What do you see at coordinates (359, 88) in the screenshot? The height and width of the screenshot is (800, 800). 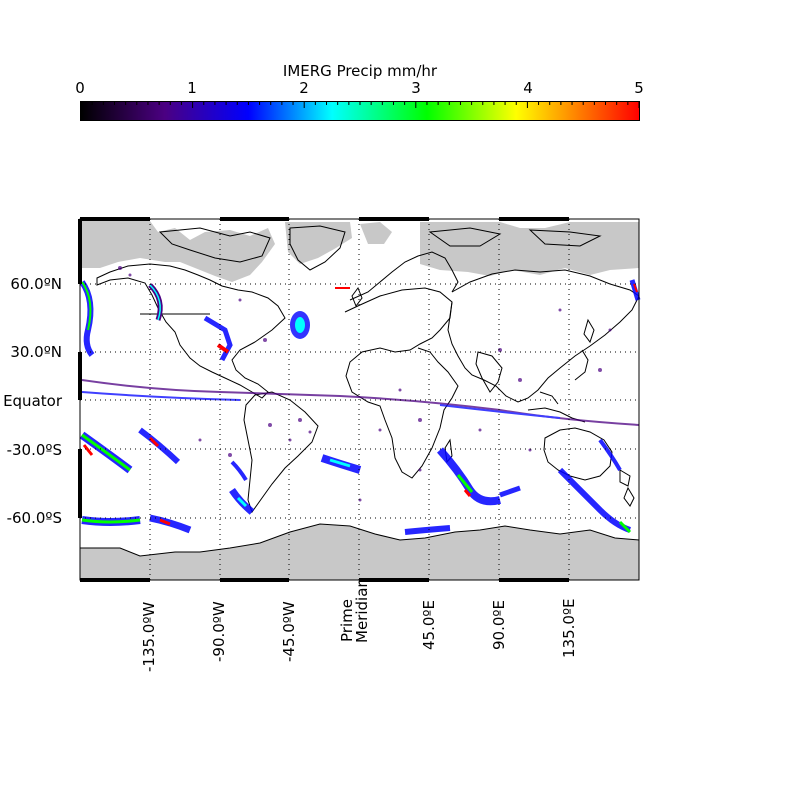 I see `colorbar-tick-labels: 0 1 2 3 4 5` at bounding box center [359, 88].